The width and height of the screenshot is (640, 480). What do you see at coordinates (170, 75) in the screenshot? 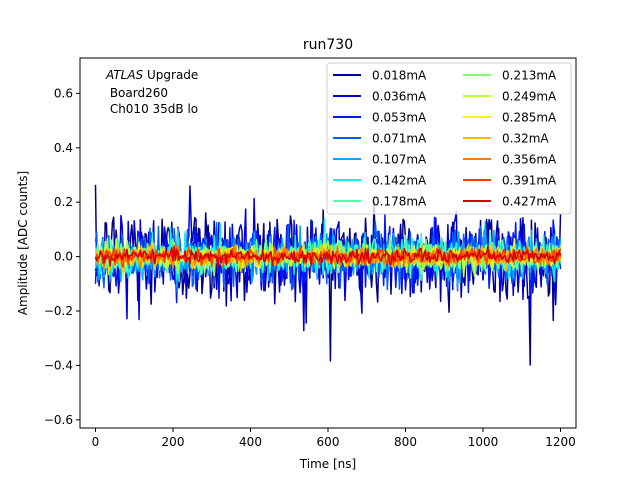
I see `annotation-upgrade-label: Upgrade` at bounding box center [170, 75].